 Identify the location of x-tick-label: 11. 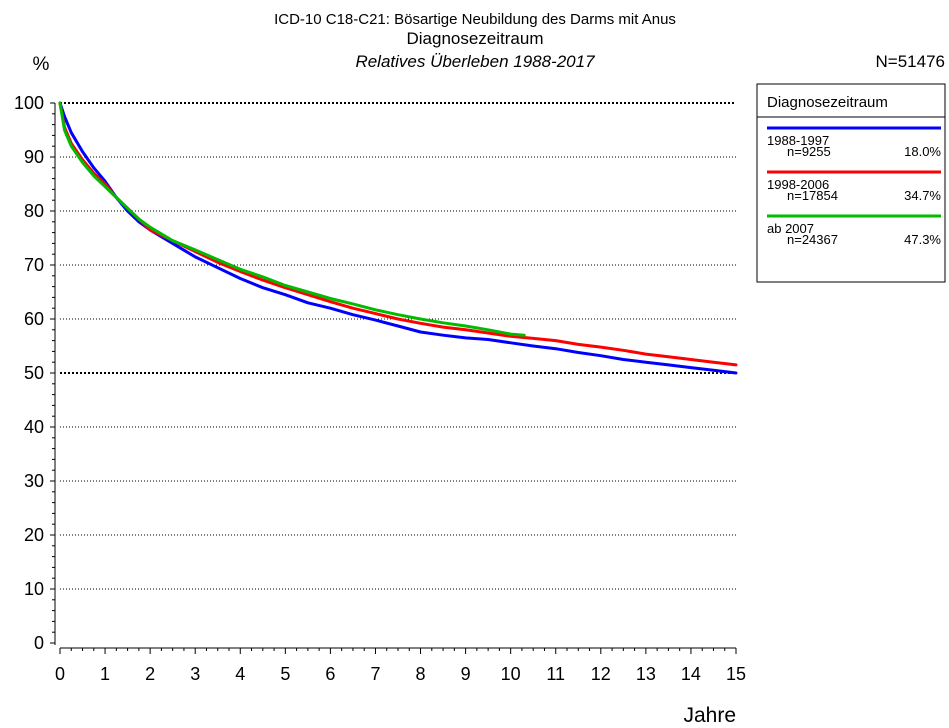
(555, 674).